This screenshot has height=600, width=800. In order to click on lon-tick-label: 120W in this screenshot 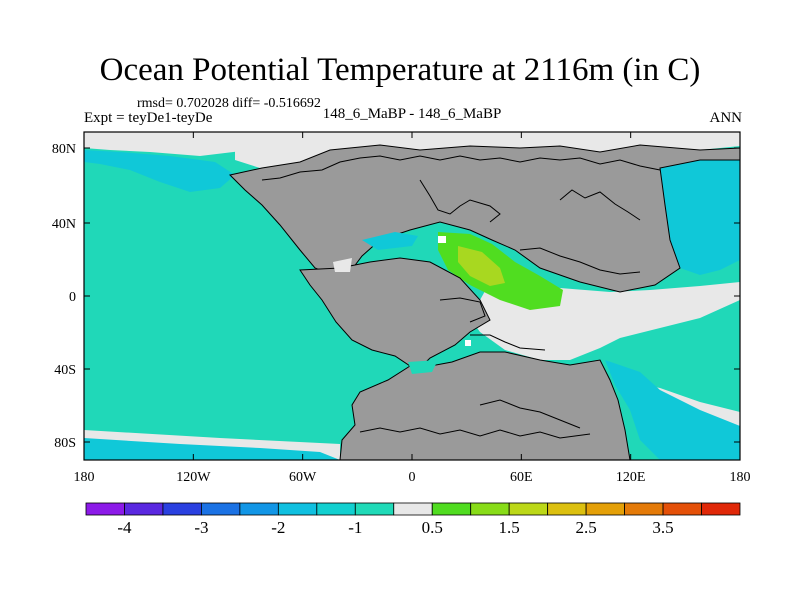, I will do `click(193, 477)`.